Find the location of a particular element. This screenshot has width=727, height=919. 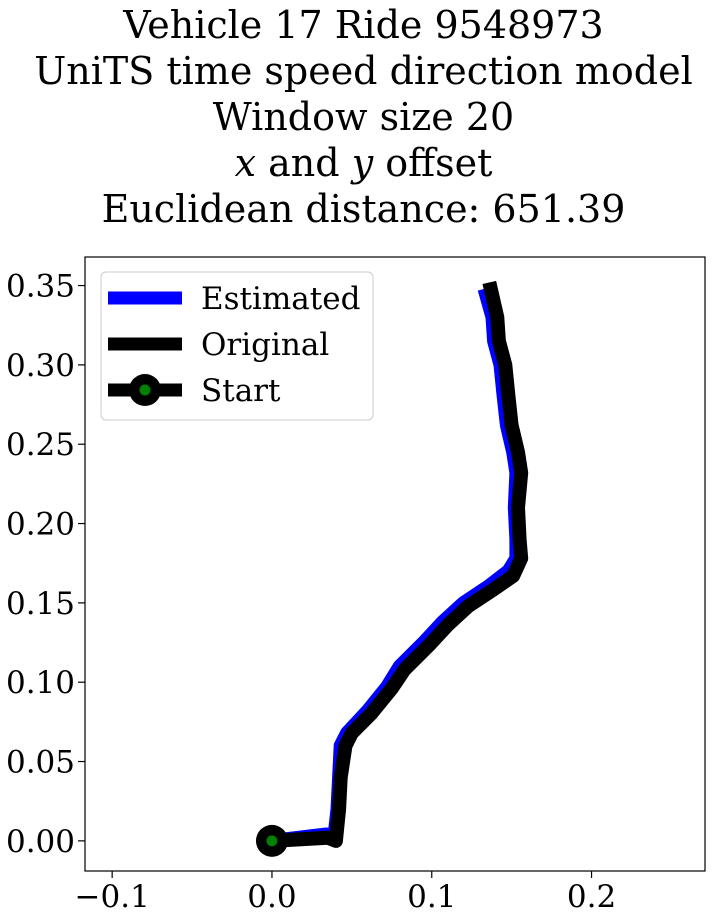

y-tick-label-0: 0.00 is located at coordinates (40, 842).